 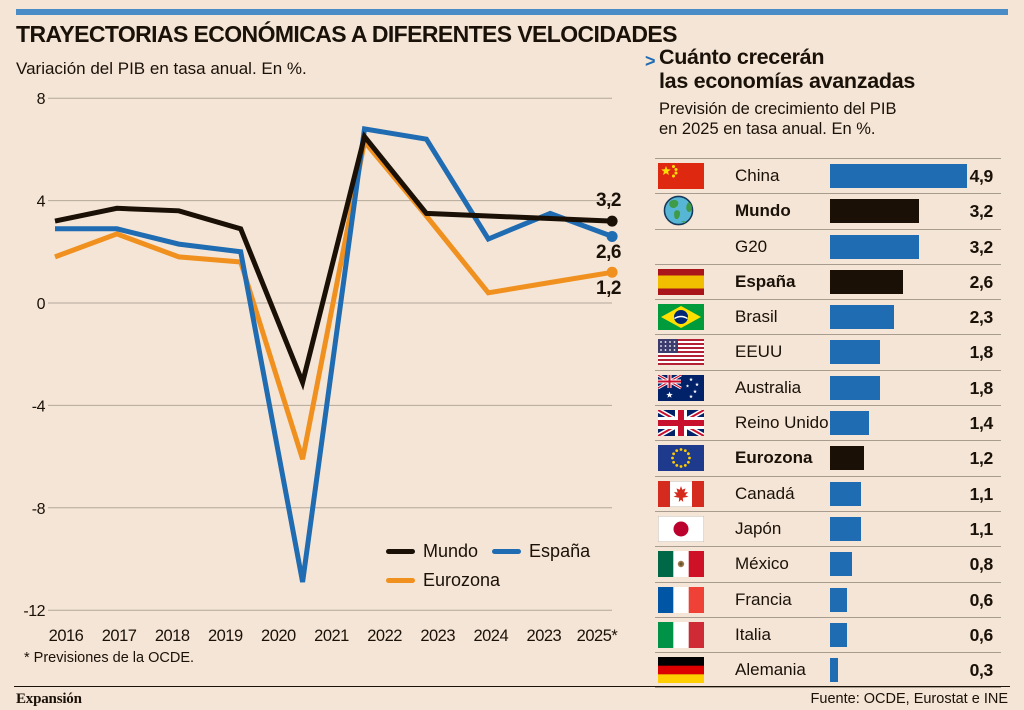 What do you see at coordinates (828, 246) in the screenshot?
I see `bar-row-g20: G20 3,2` at bounding box center [828, 246].